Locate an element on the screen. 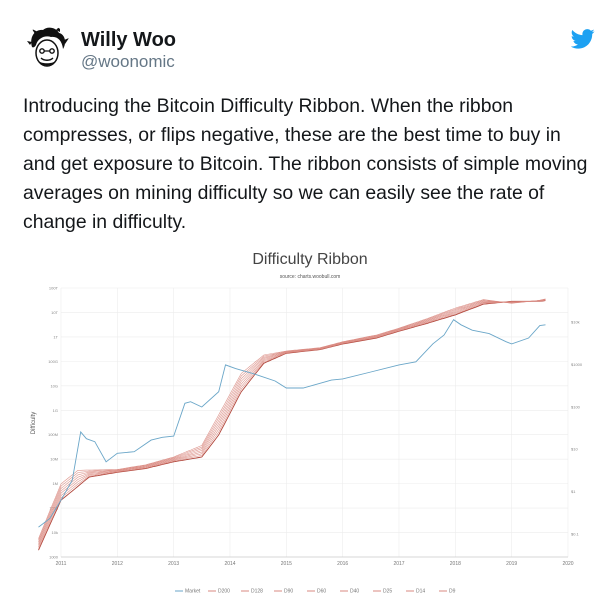 The height and width of the screenshot is (608, 610). legend-item-d9: D9 is located at coordinates (452, 592).